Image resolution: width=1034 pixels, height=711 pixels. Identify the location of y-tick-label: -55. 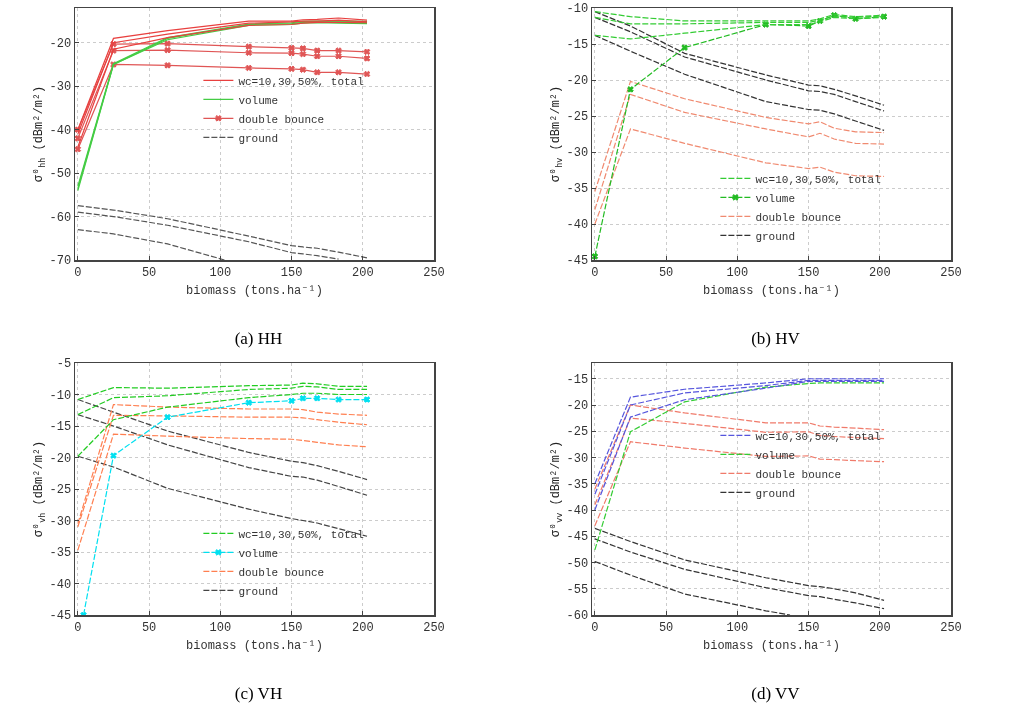
(577, 589).